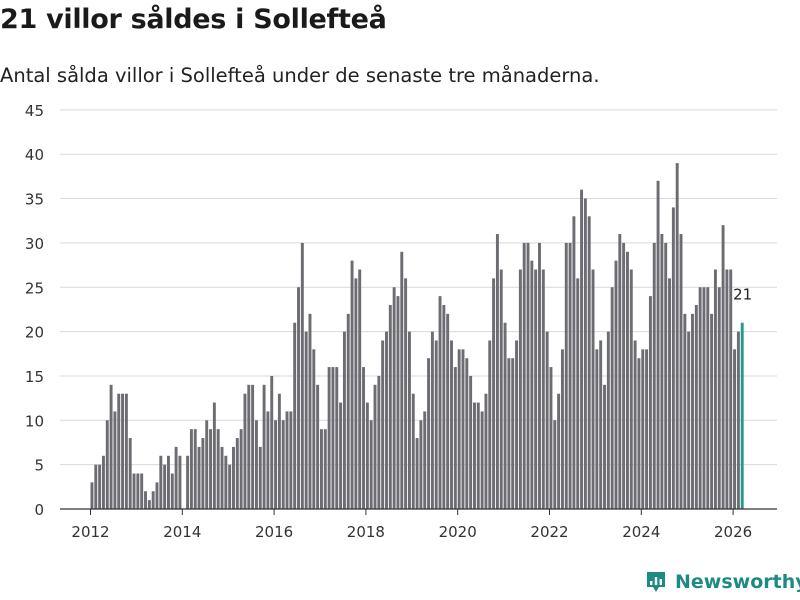 The height and width of the screenshot is (600, 800). What do you see at coordinates (90, 532) in the screenshot?
I see `x-tick-label: 2012` at bounding box center [90, 532].